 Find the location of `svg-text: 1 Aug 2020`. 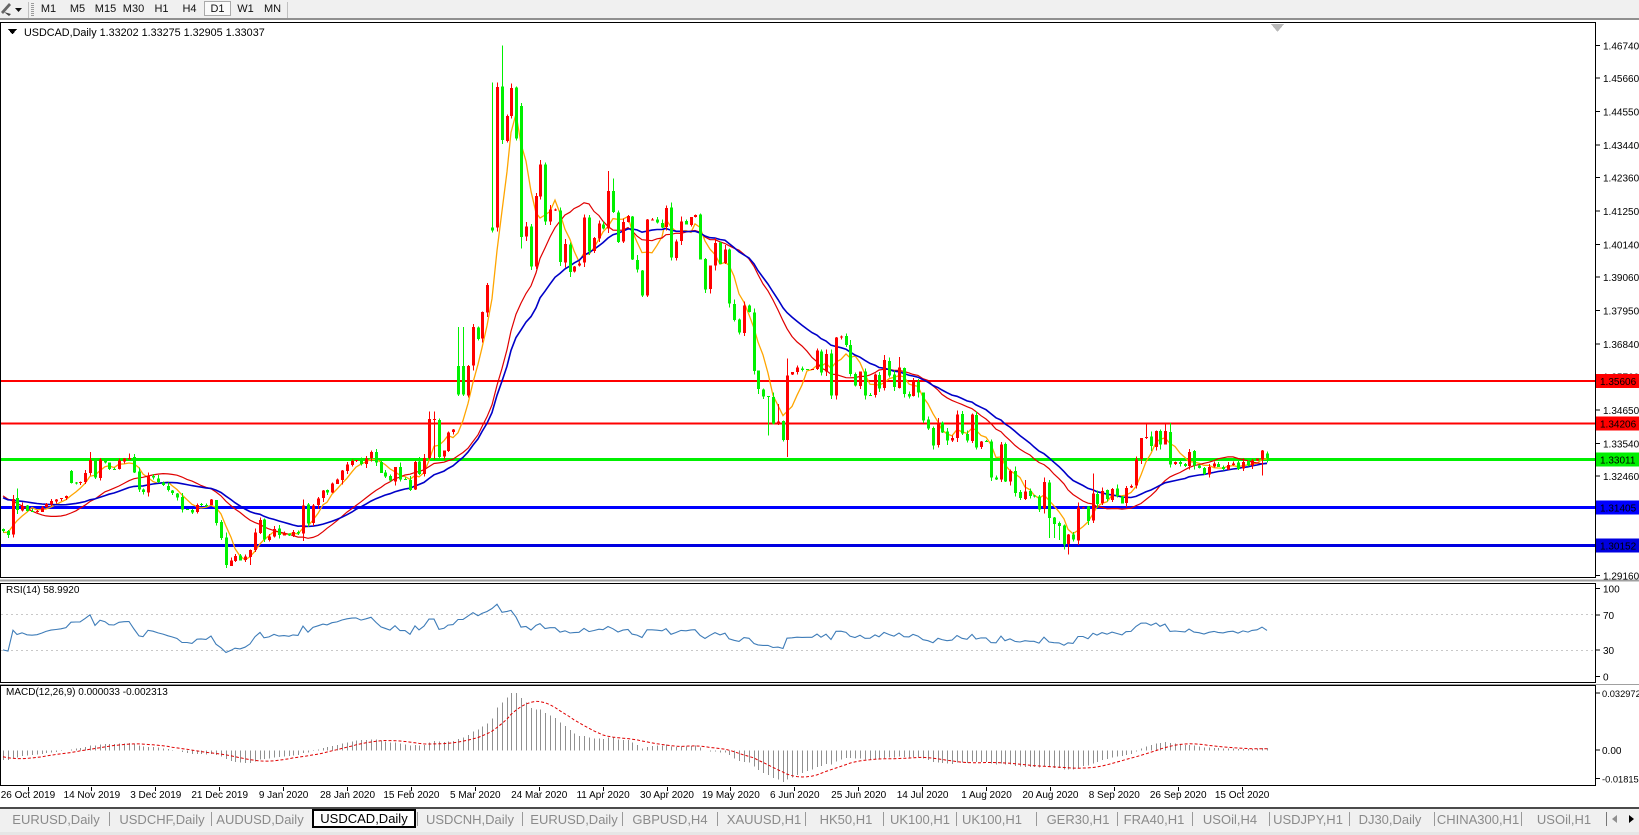

svg-text: 1 Aug 2020 is located at coordinates (986, 795).